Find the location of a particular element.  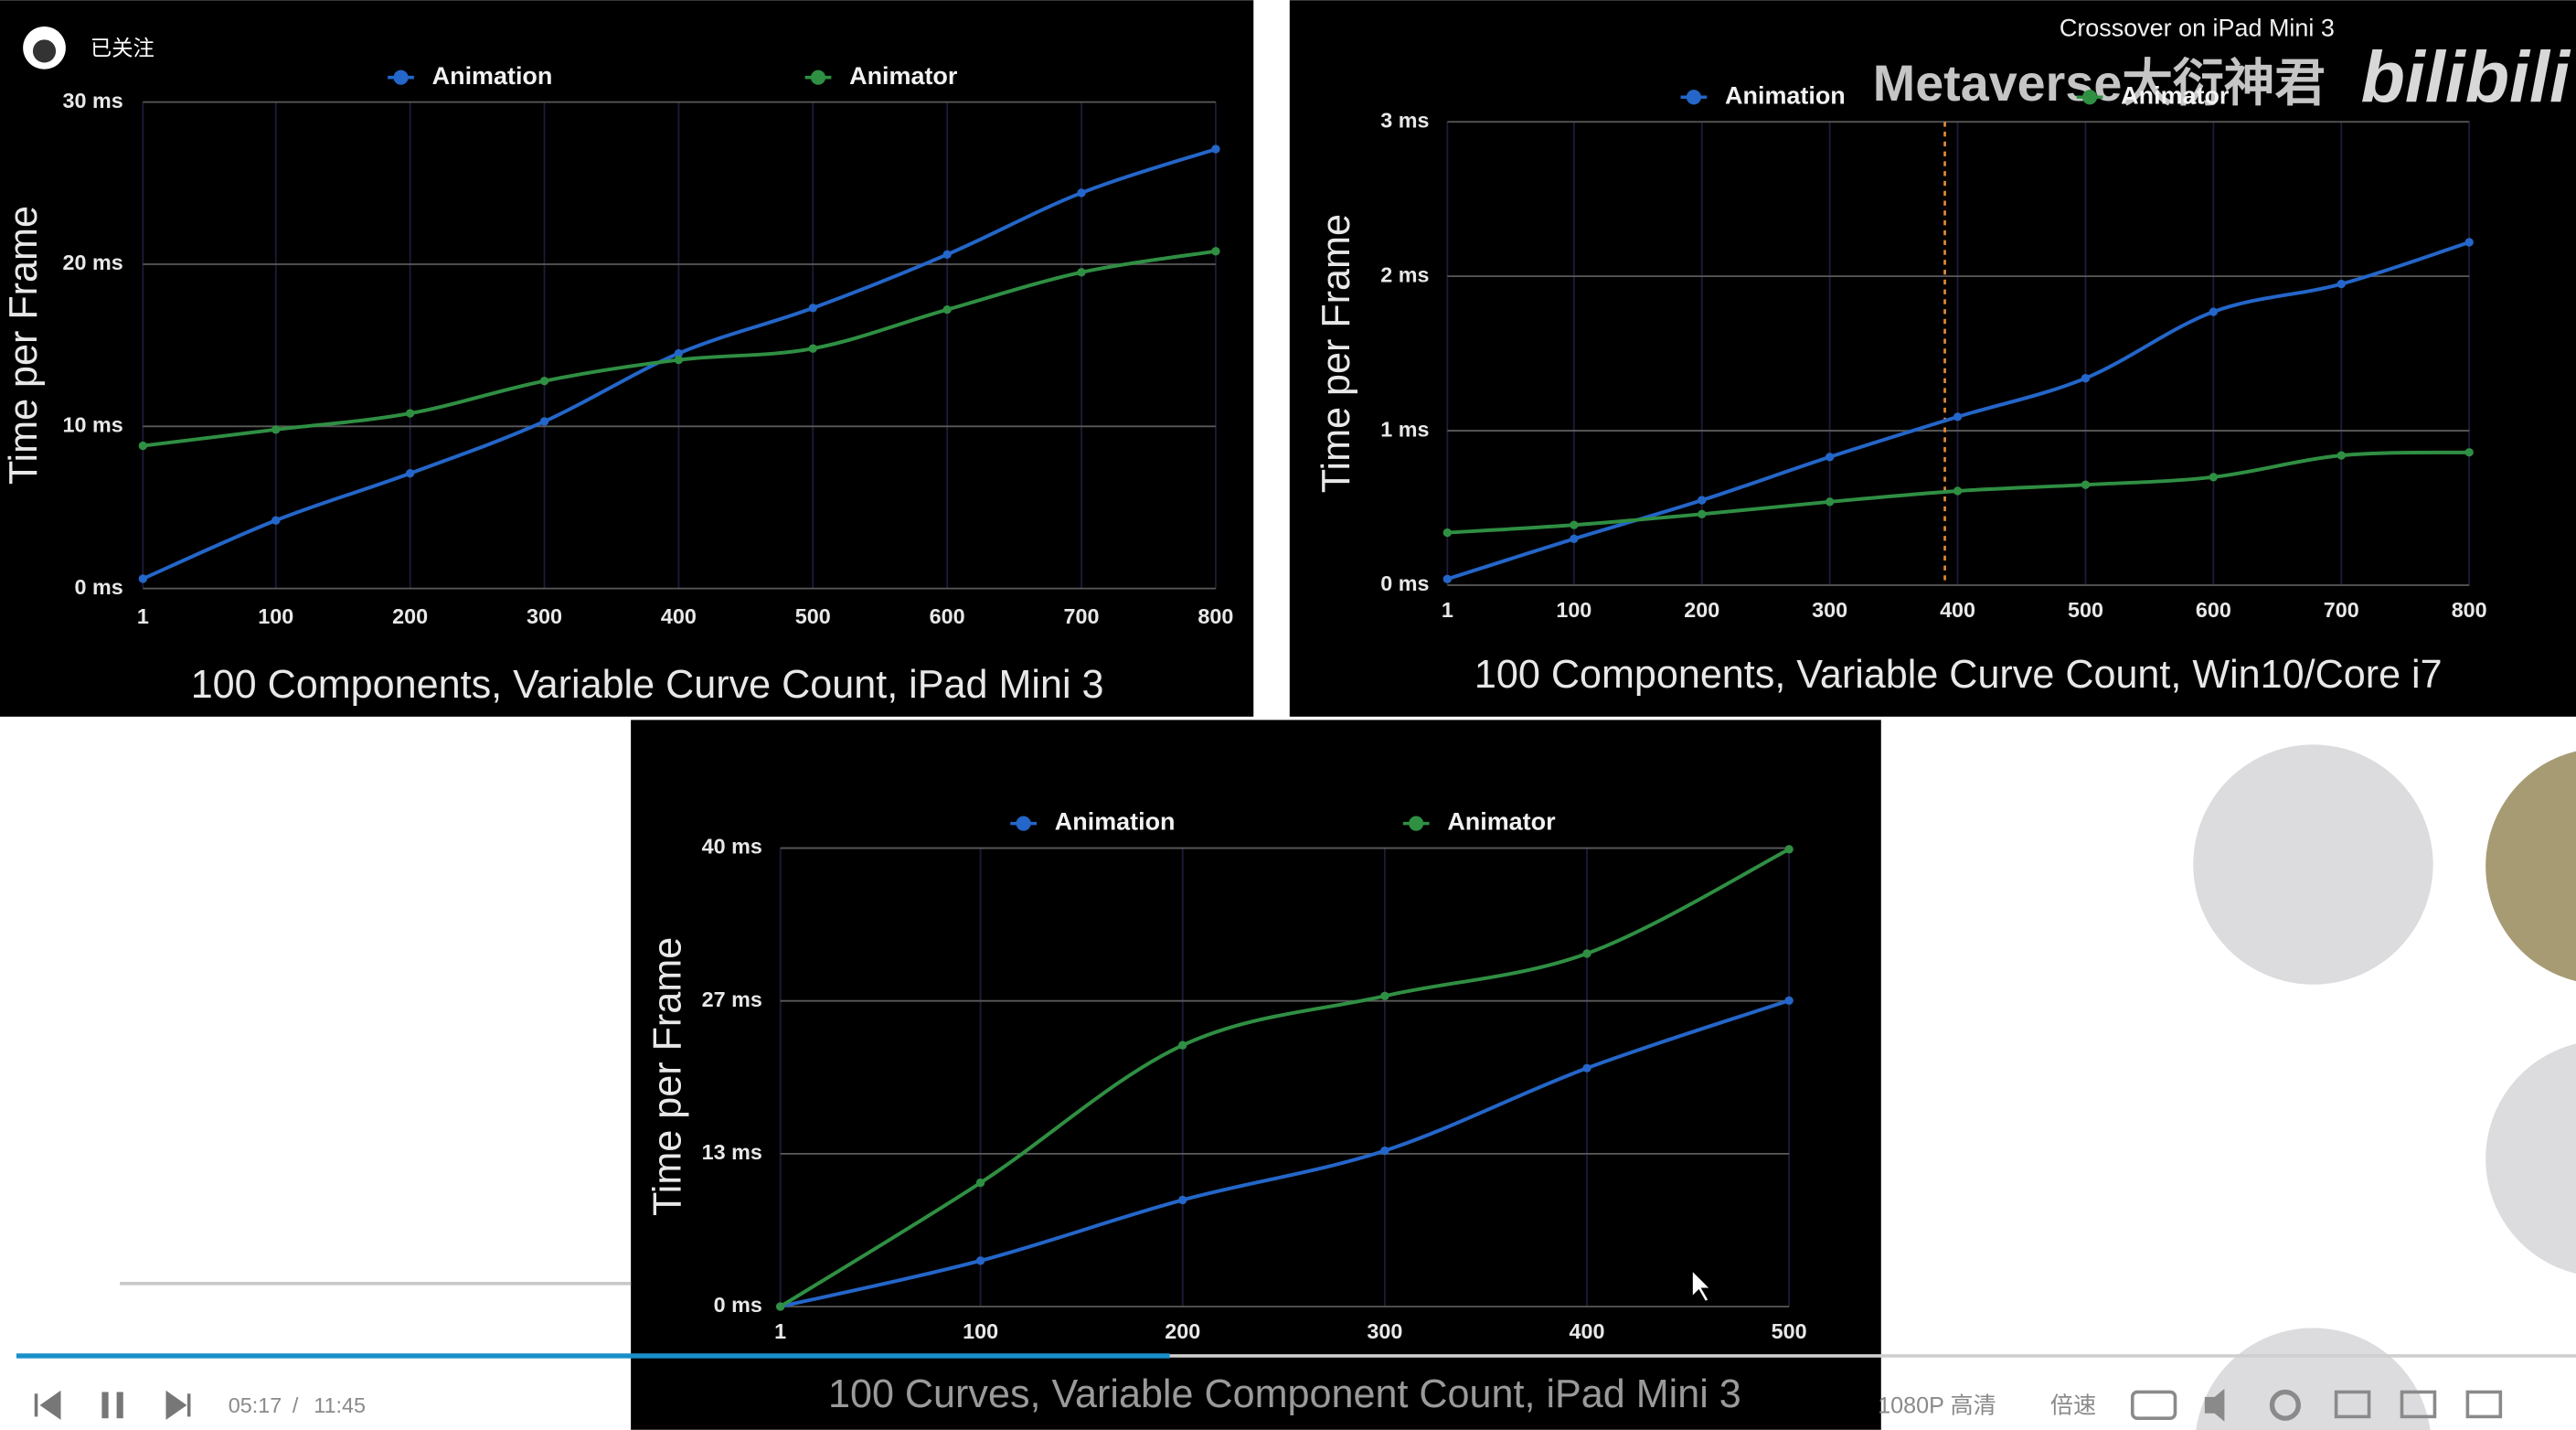

logo: bilibili is located at coordinates (2466, 76).